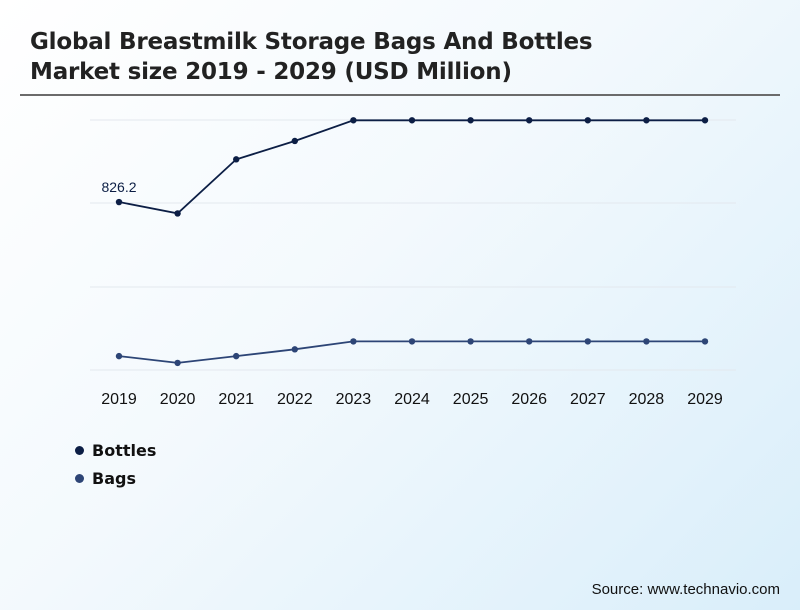 The image size is (800, 610). Describe the element at coordinates (529, 341) in the screenshot. I see `point-bags-2026` at that location.